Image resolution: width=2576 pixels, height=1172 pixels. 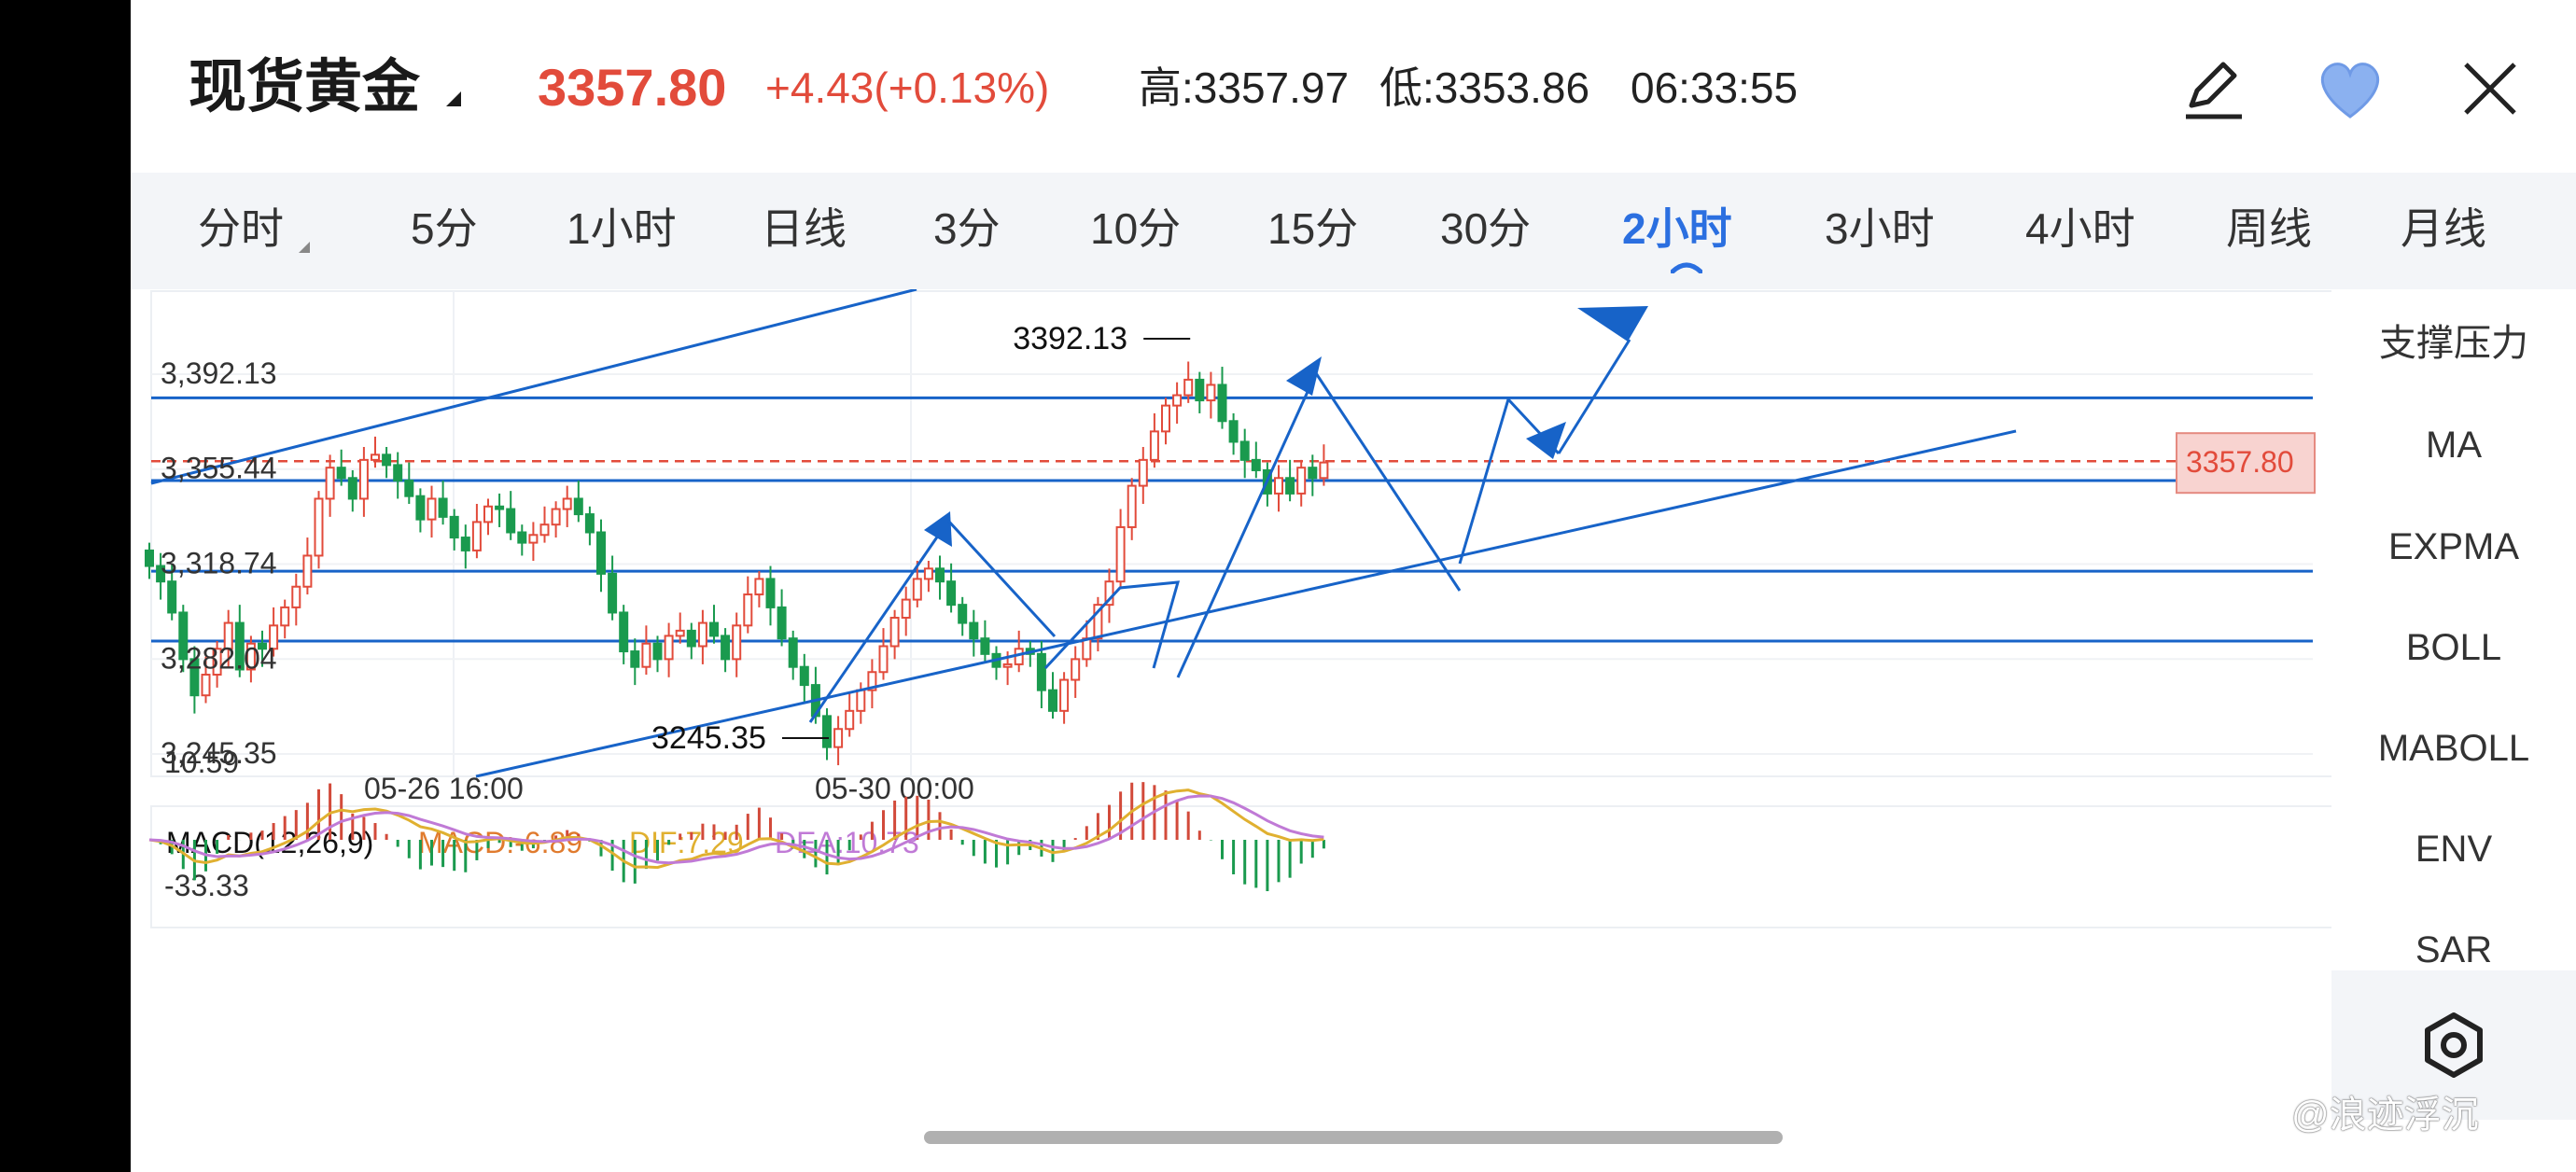 I want to click on instrument-caret-icon, so click(x=453, y=98).